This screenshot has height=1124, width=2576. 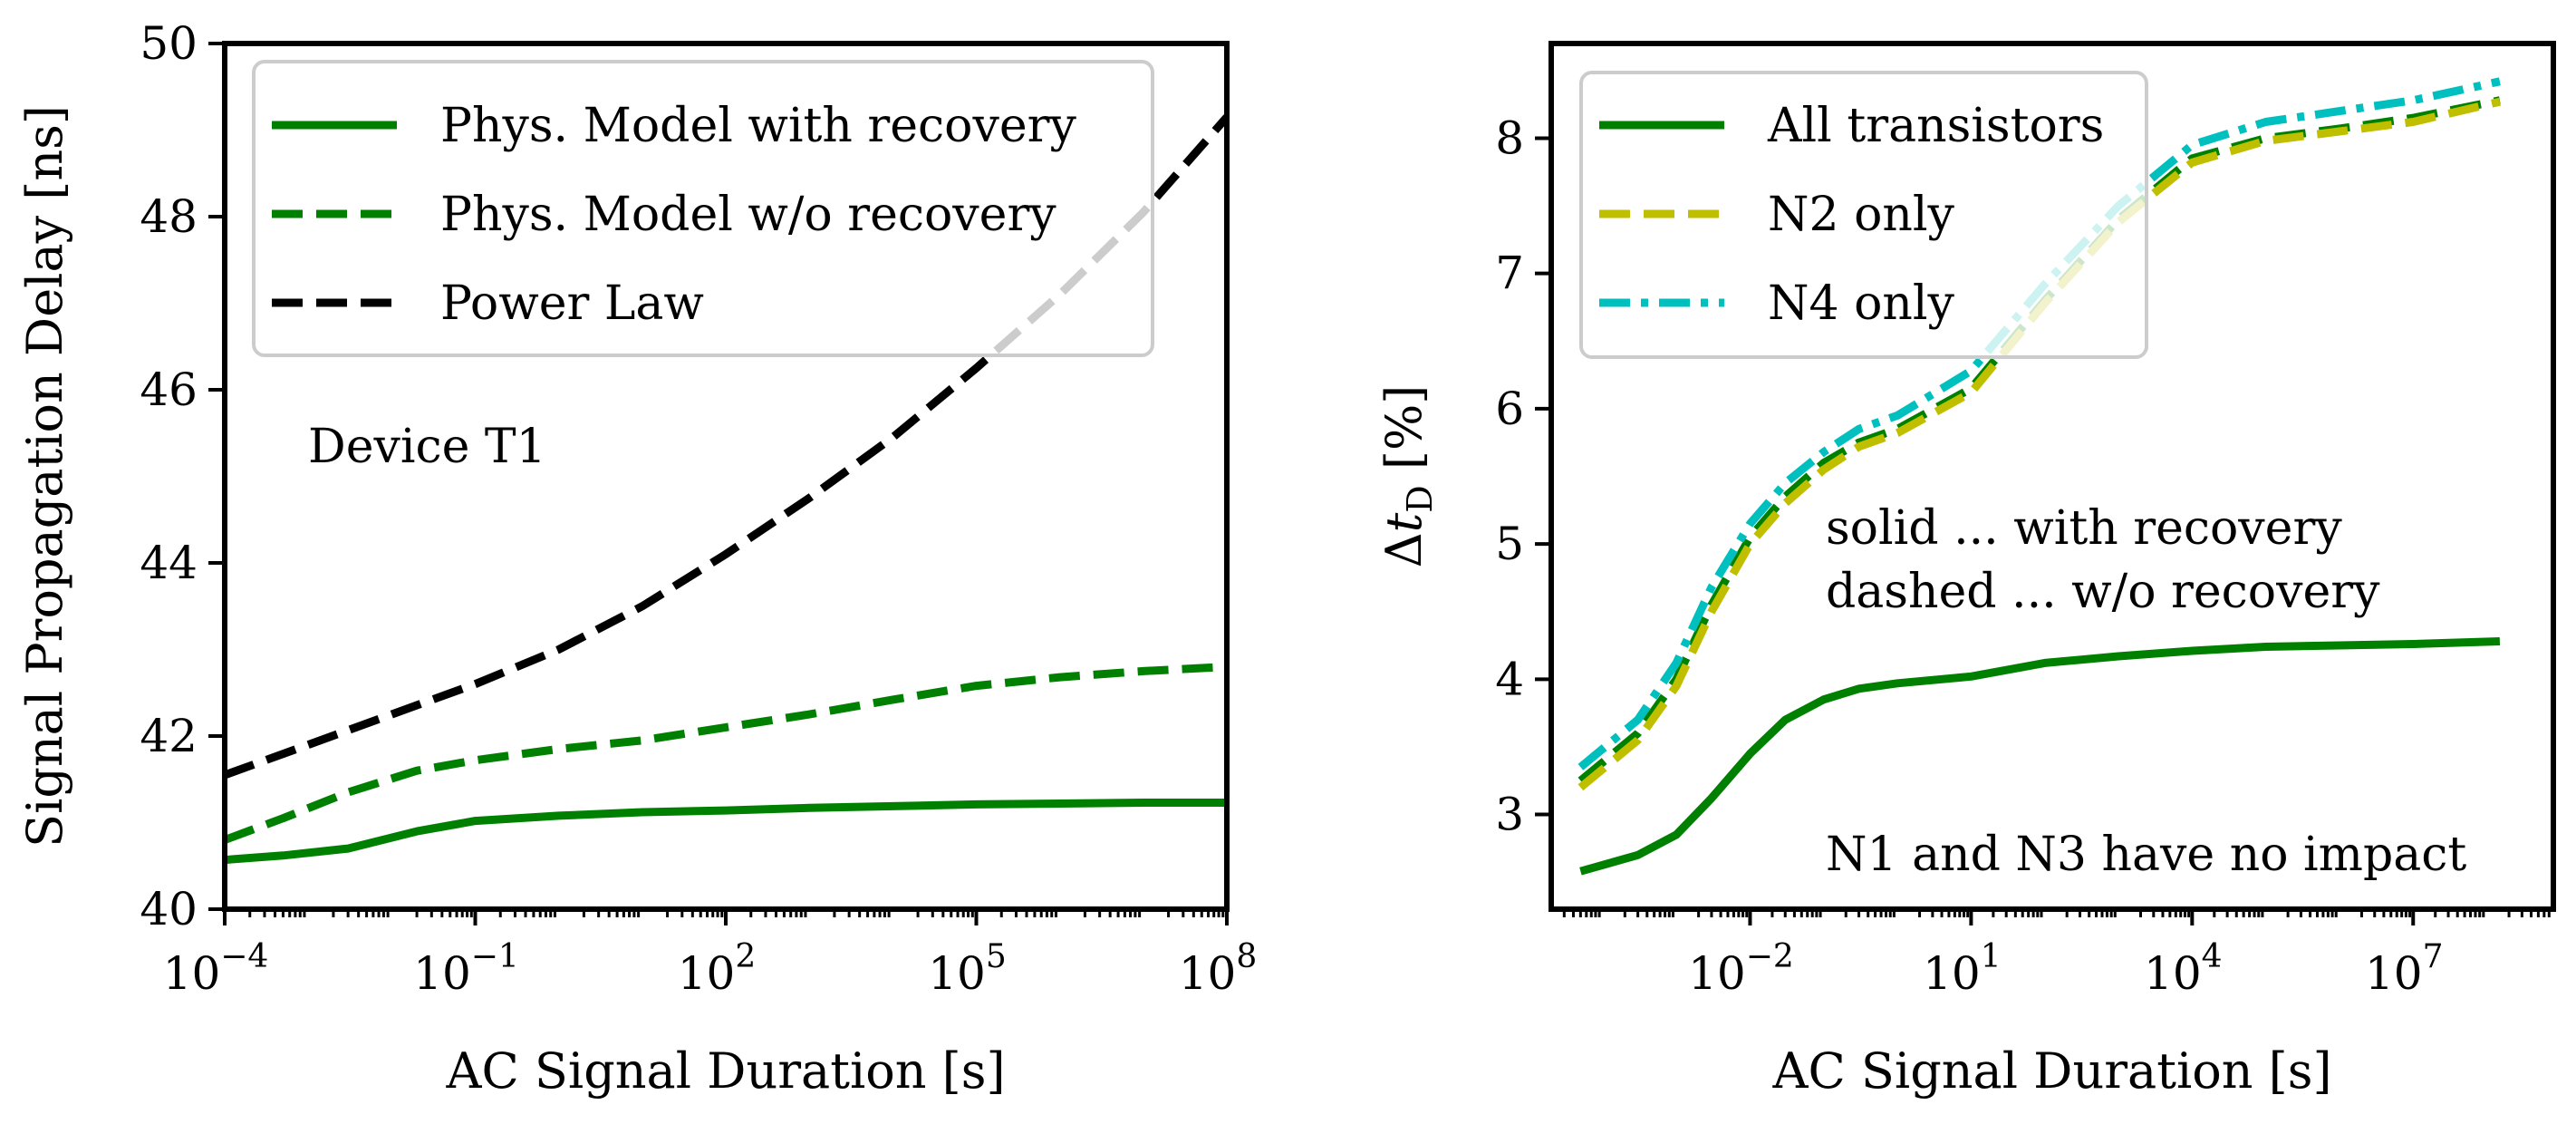 I want to click on legend-label-n4-only: N4 only, so click(x=1861, y=303).